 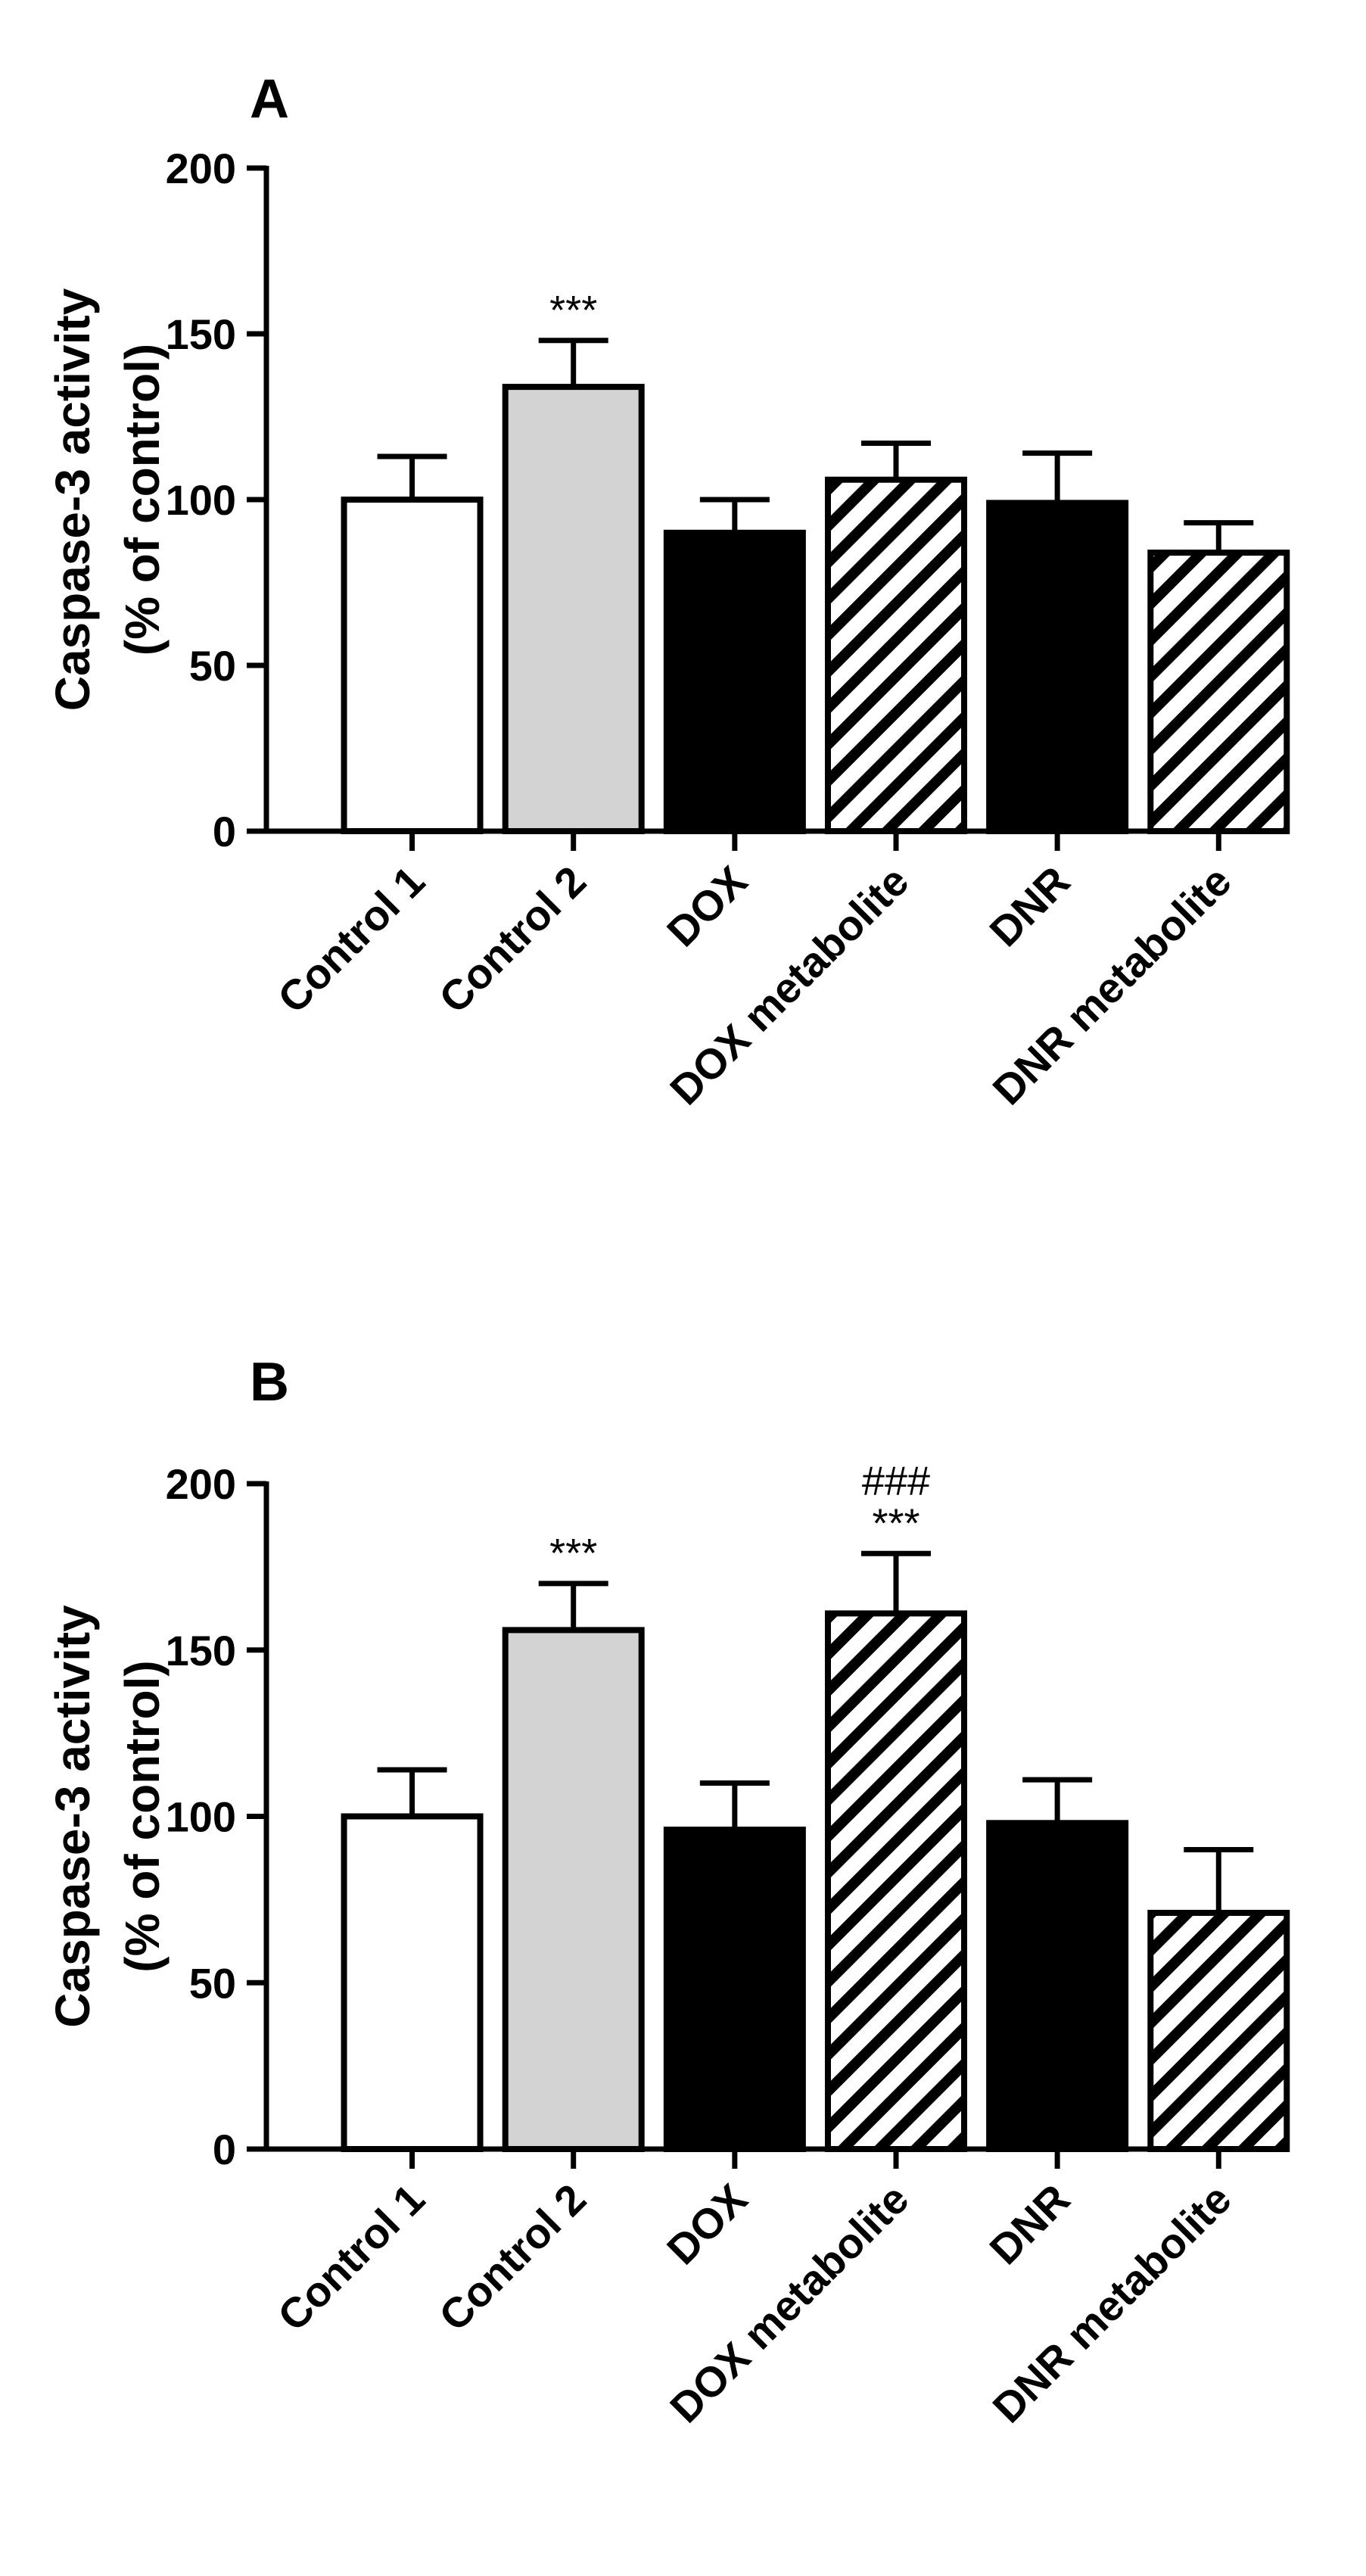 What do you see at coordinates (896, 1480) in the screenshot?
I see `significance-marker: ###` at bounding box center [896, 1480].